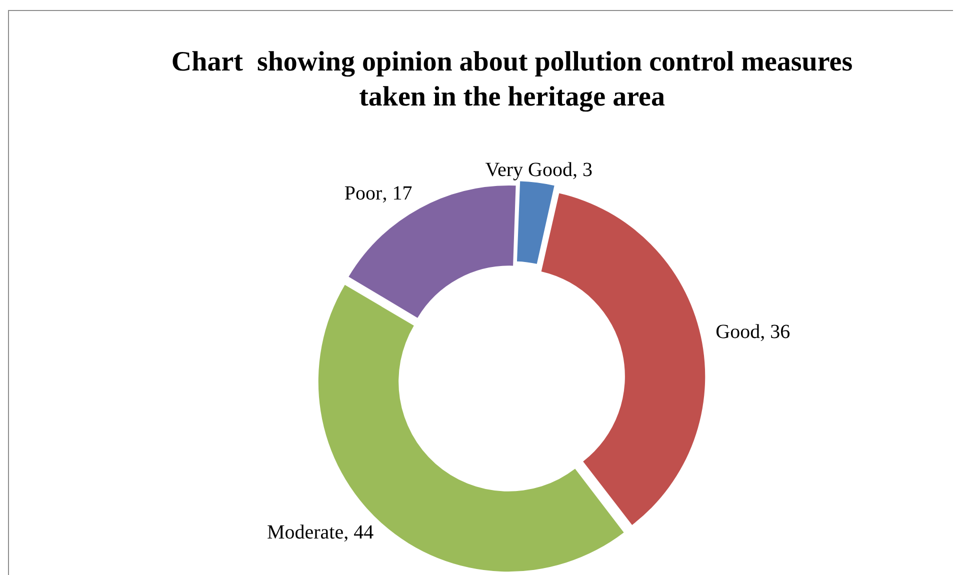 Image resolution: width=954 pixels, height=575 pixels. I want to click on slice-label: Moderate, so click(305, 533).